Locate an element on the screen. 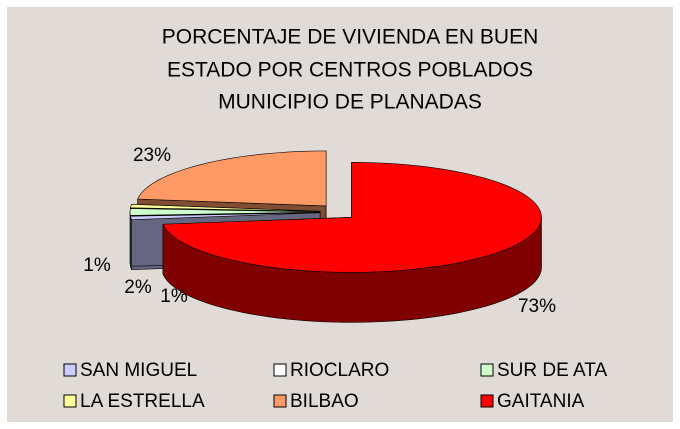  legend-label: RIOCLARO is located at coordinates (339, 370).